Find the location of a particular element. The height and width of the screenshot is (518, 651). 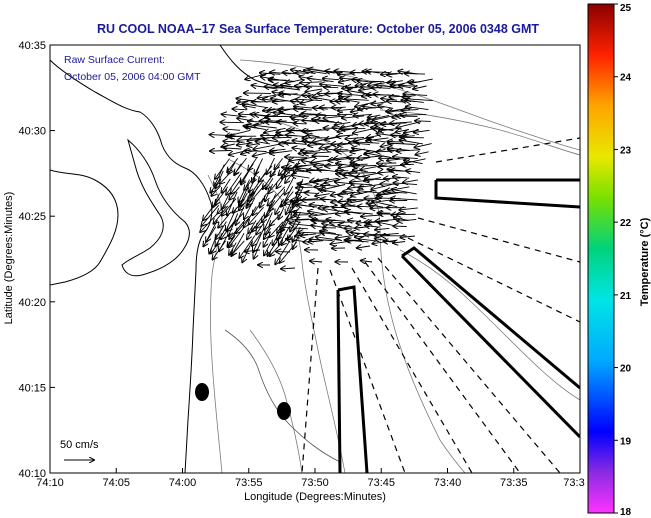

colorbar-tick-label: 24 is located at coordinates (626, 78).